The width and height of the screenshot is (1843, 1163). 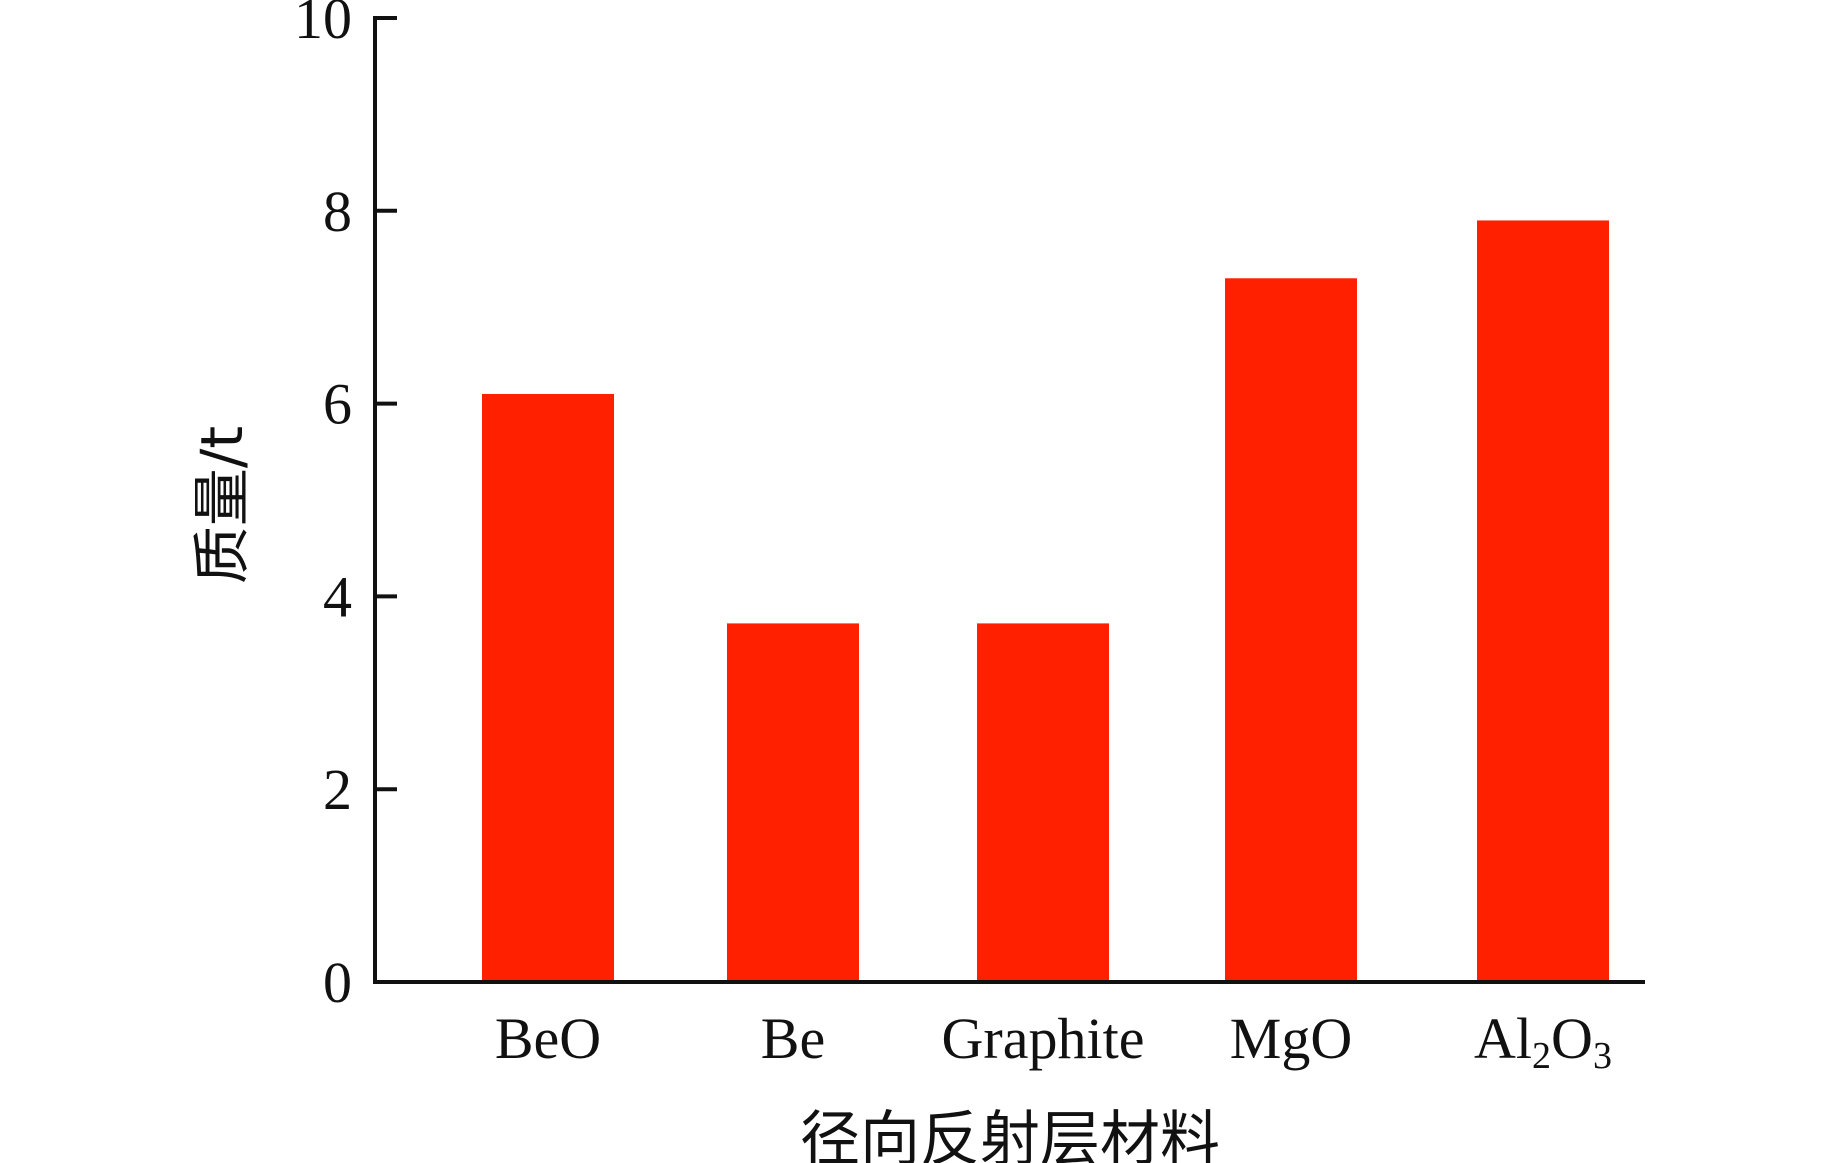 What do you see at coordinates (222, 505) in the screenshot?
I see `y-axis-title: 质量/t` at bounding box center [222, 505].